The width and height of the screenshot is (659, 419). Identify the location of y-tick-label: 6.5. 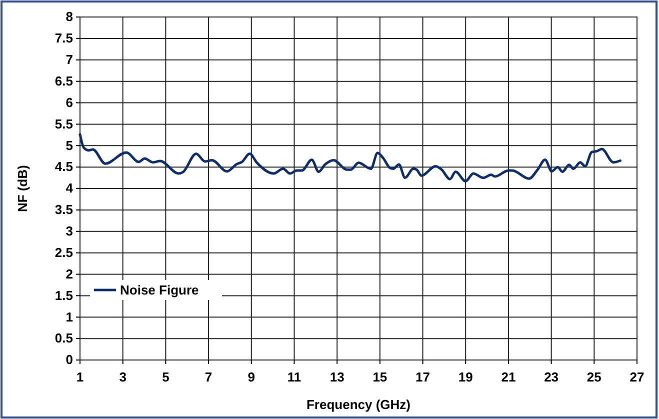
(63, 80).